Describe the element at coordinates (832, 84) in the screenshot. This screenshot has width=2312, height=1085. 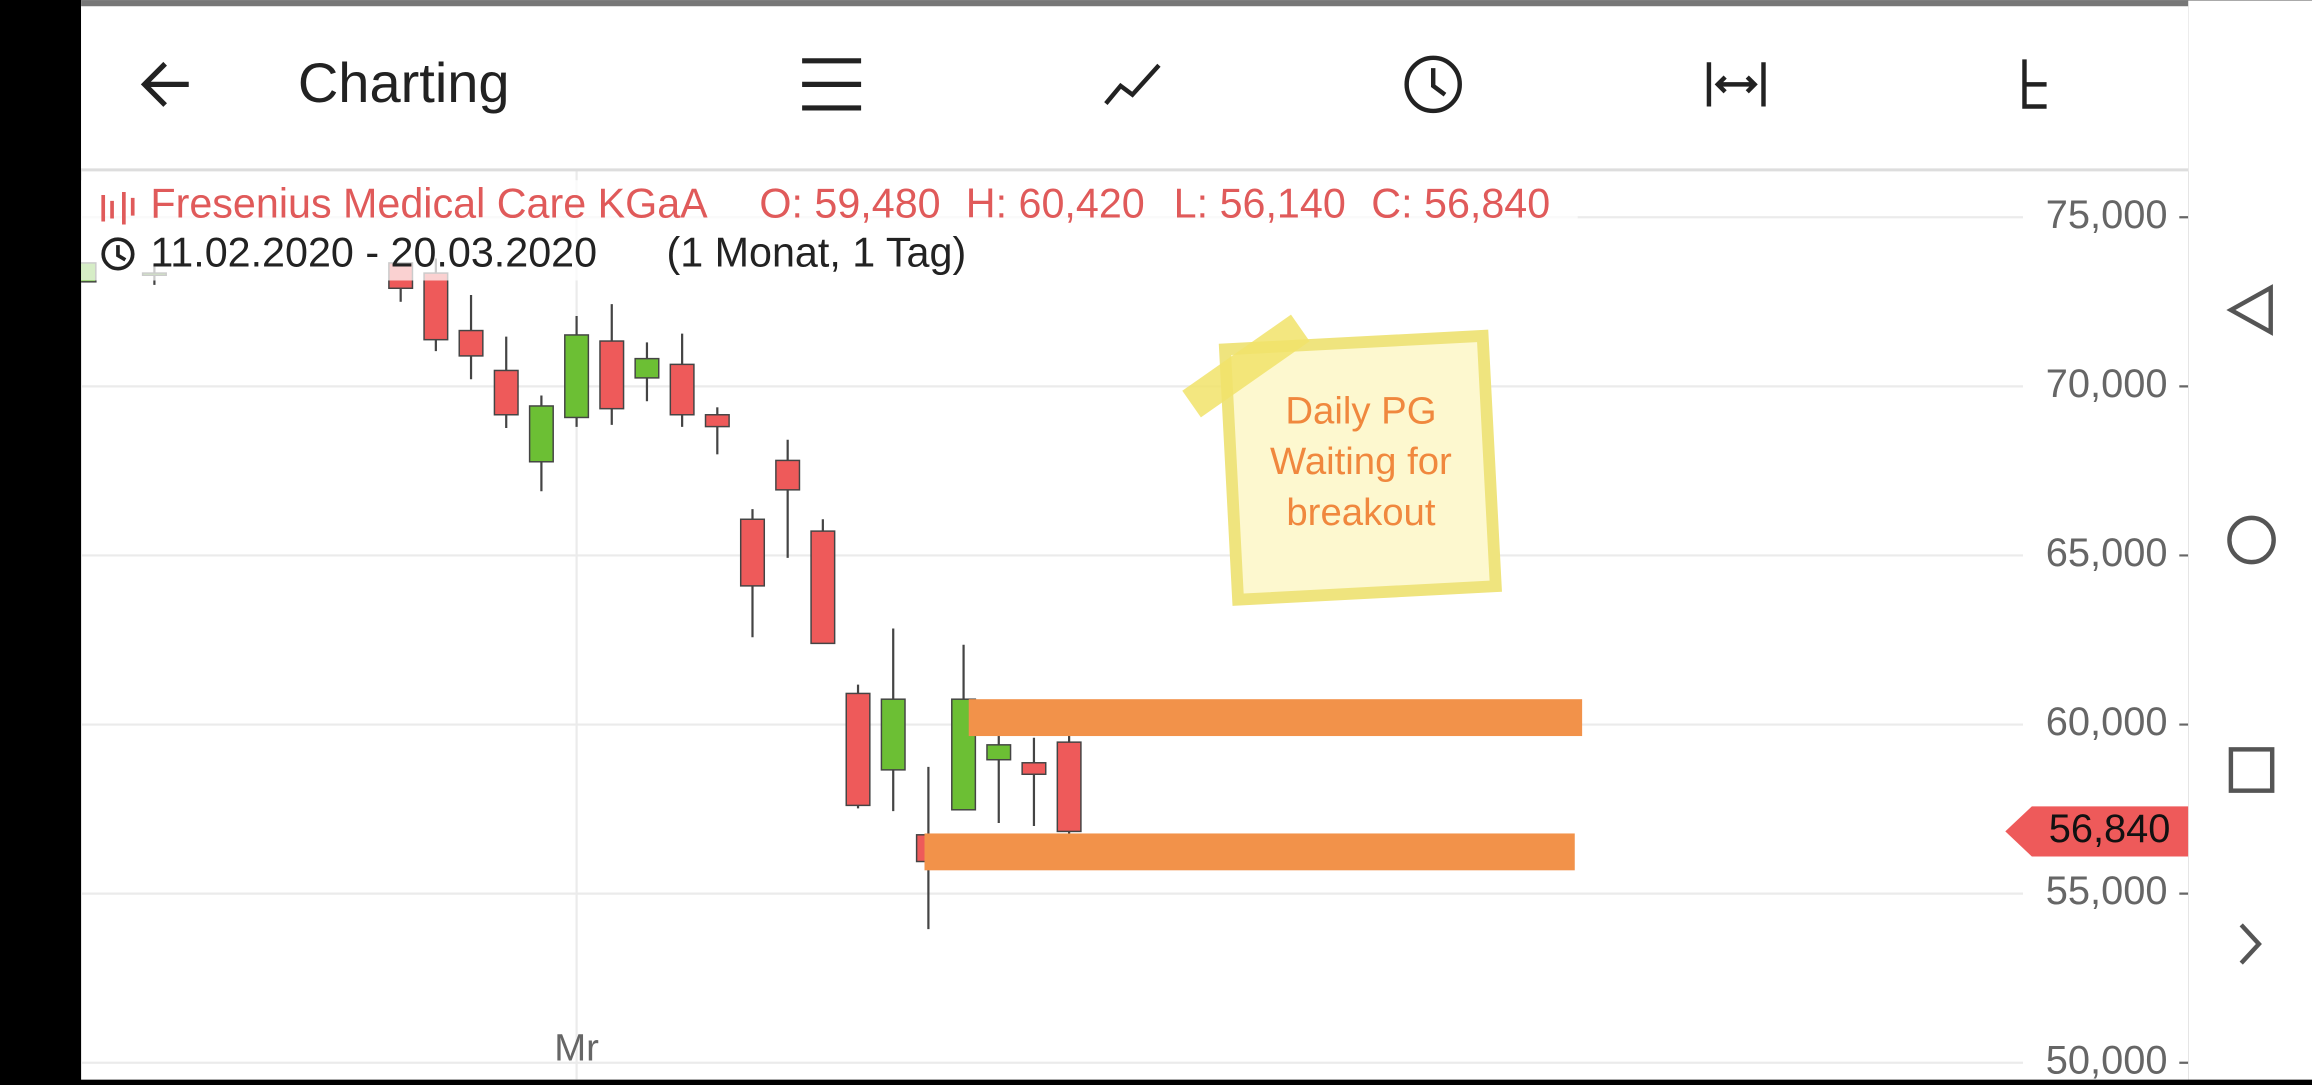
I see `menu-button` at that location.